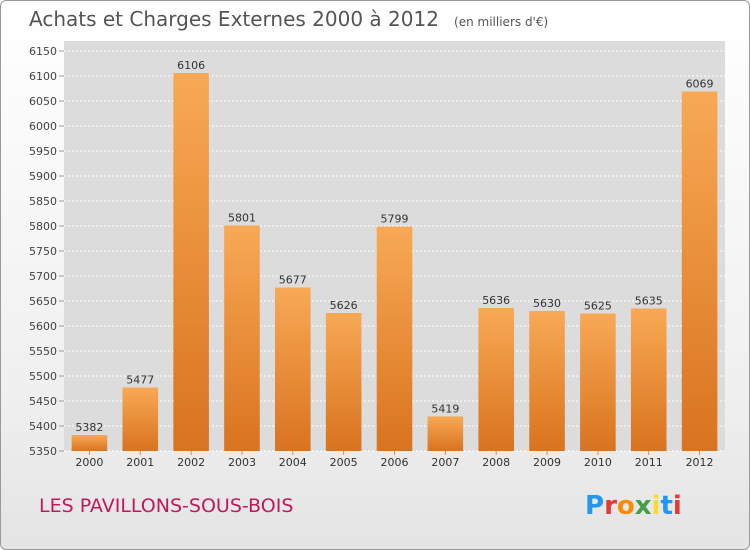 The image size is (750, 550). Describe the element at coordinates (140, 462) in the screenshot. I see `x-tick-label: 2001` at that location.